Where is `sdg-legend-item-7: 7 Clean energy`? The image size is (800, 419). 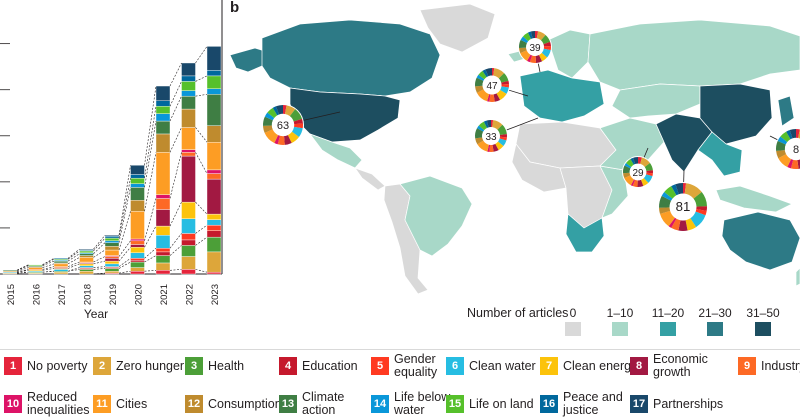 sdg-legend-item-7: 7 Clean energy is located at coordinates (588, 366).